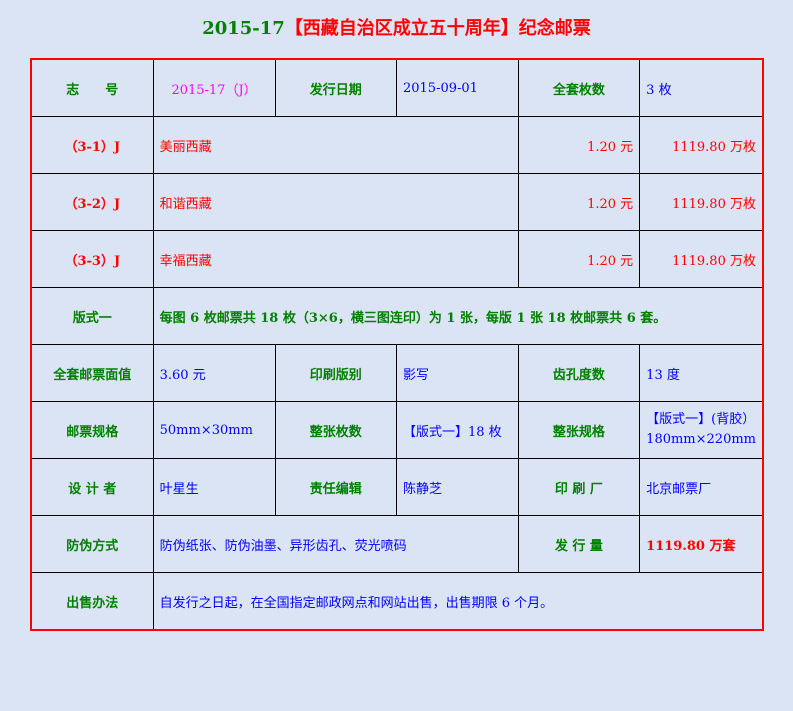 The height and width of the screenshot is (711, 793). Describe the element at coordinates (335, 430) in the screenshot. I see `label: 整张枚数` at that location.